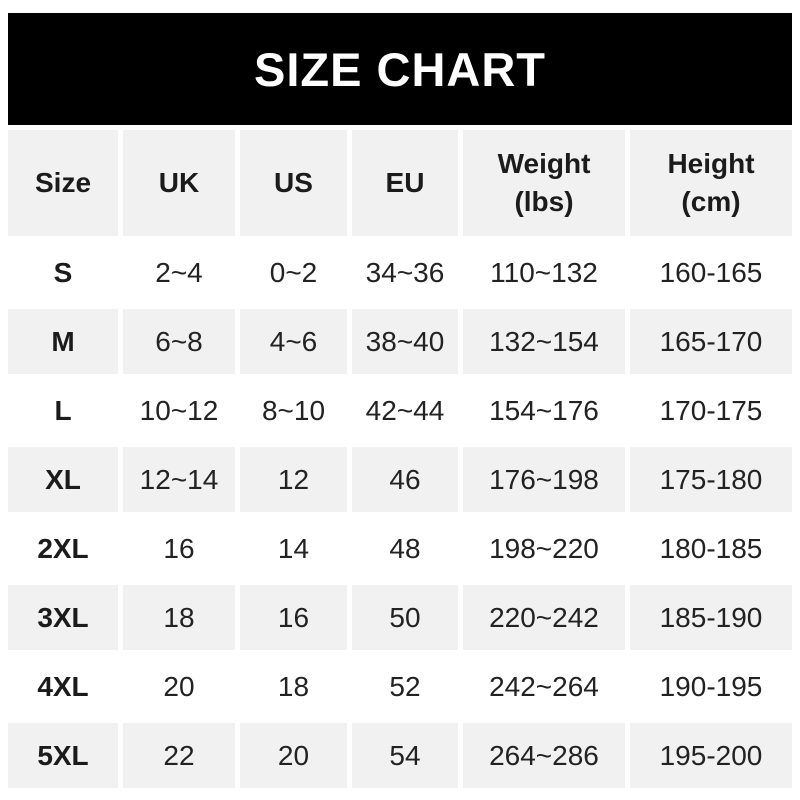 Image resolution: width=800 pixels, height=800 pixels. What do you see at coordinates (405, 617) in the screenshot?
I see `cell-eu: 50` at bounding box center [405, 617].